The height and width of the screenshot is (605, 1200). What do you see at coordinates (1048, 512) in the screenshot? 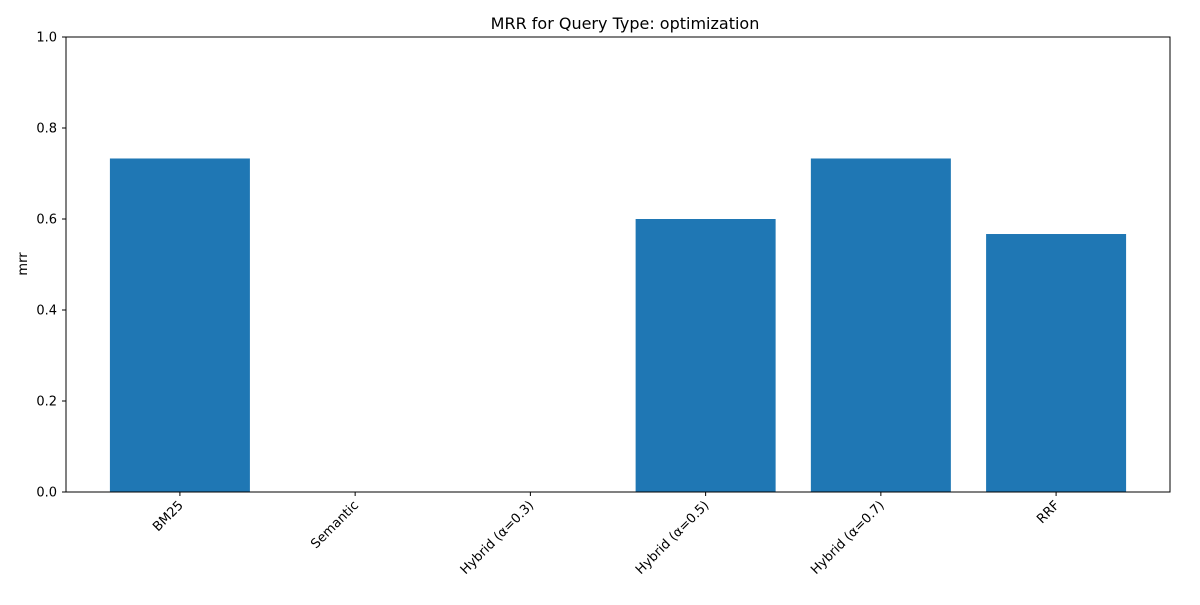
I see `x-tick-label: RRF` at bounding box center [1048, 512].